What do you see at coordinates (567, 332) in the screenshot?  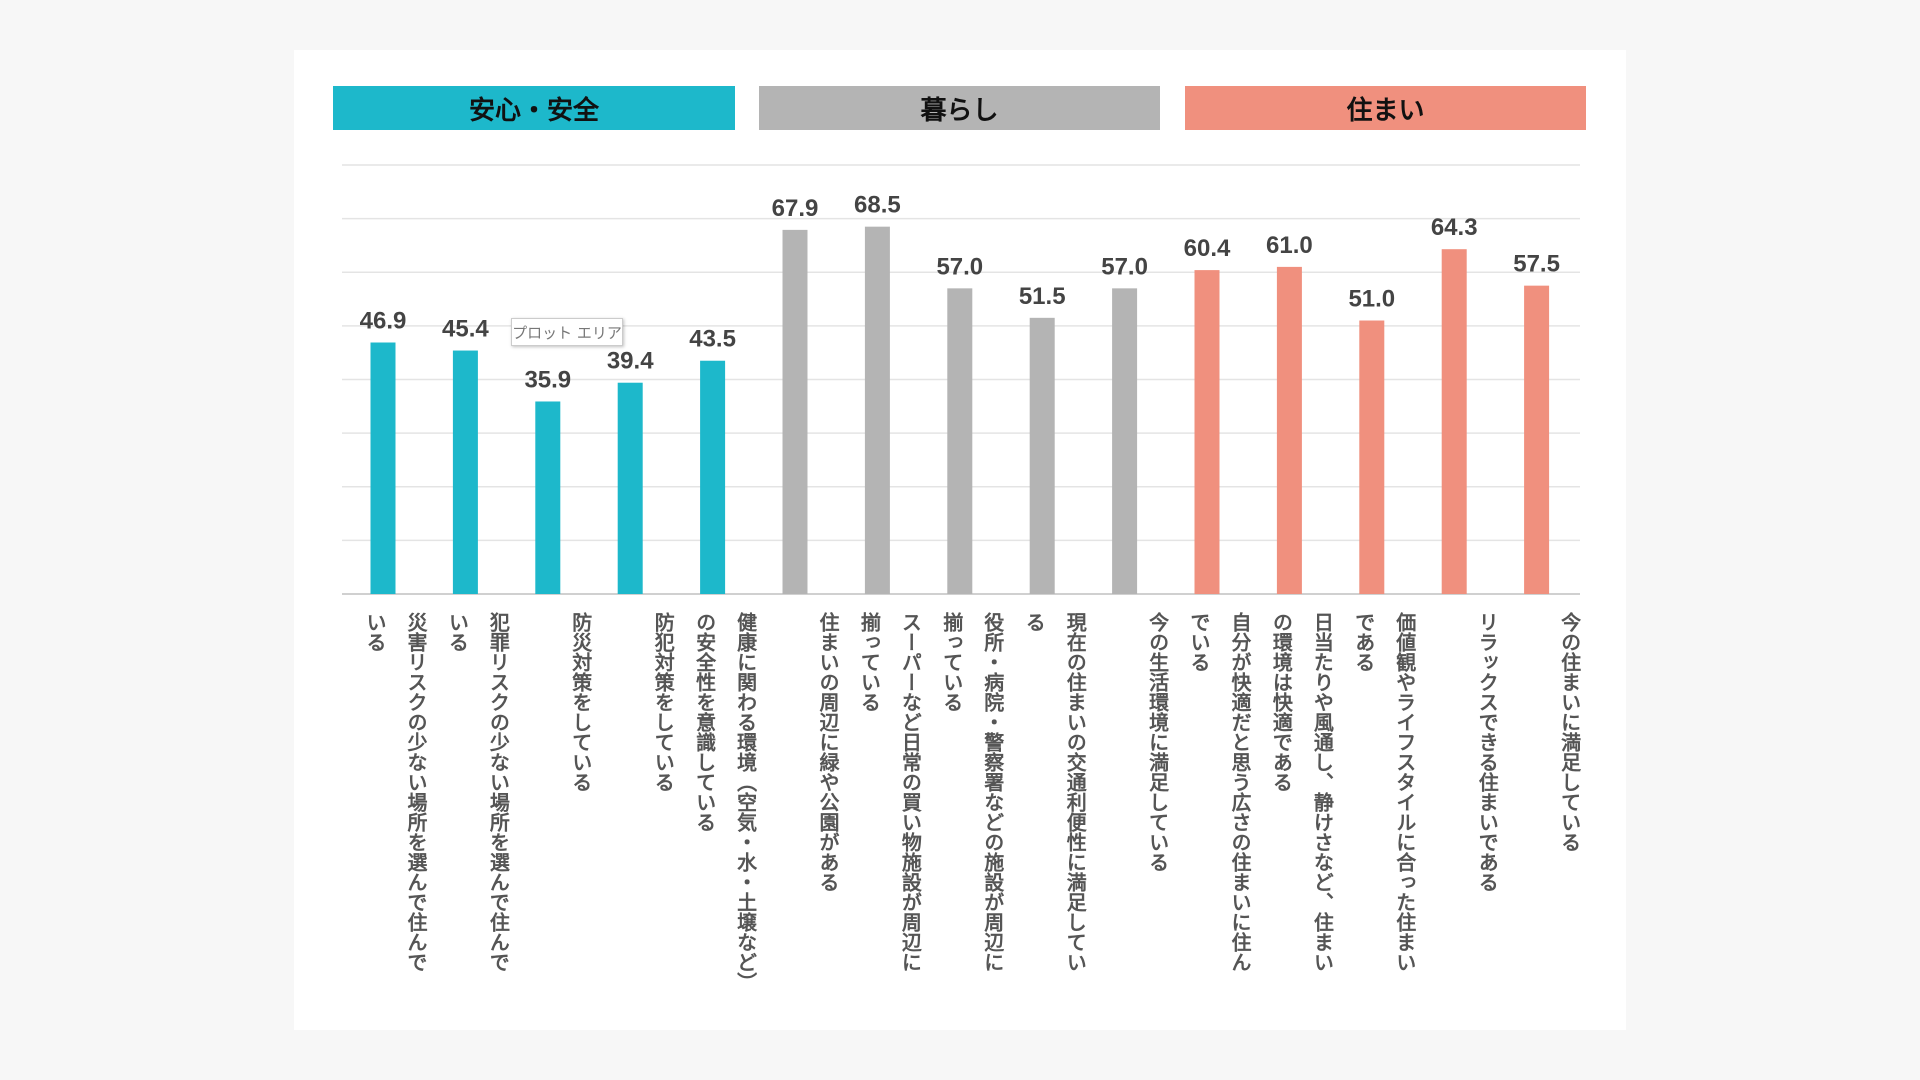 I see `plot-area-tooltip: プロット エリア` at bounding box center [567, 332].